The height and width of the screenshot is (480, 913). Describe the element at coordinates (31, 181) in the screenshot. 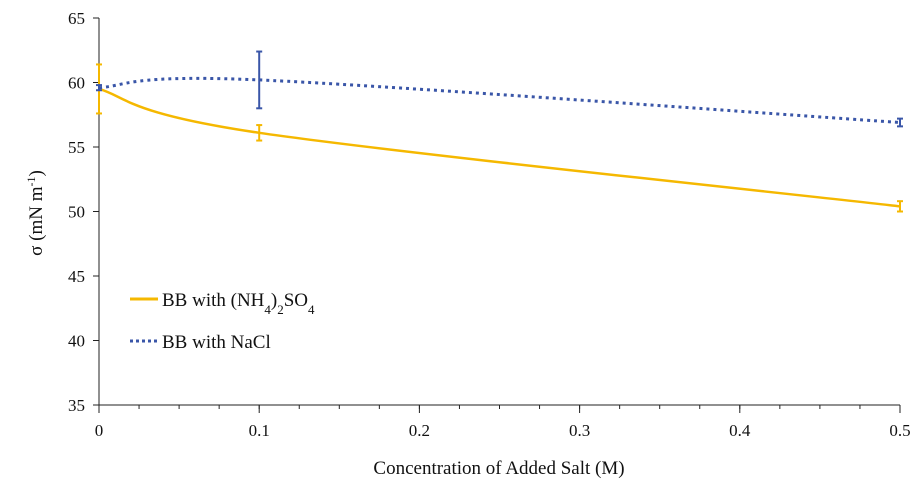

I see `y-axis-title-sup: -1` at that location.